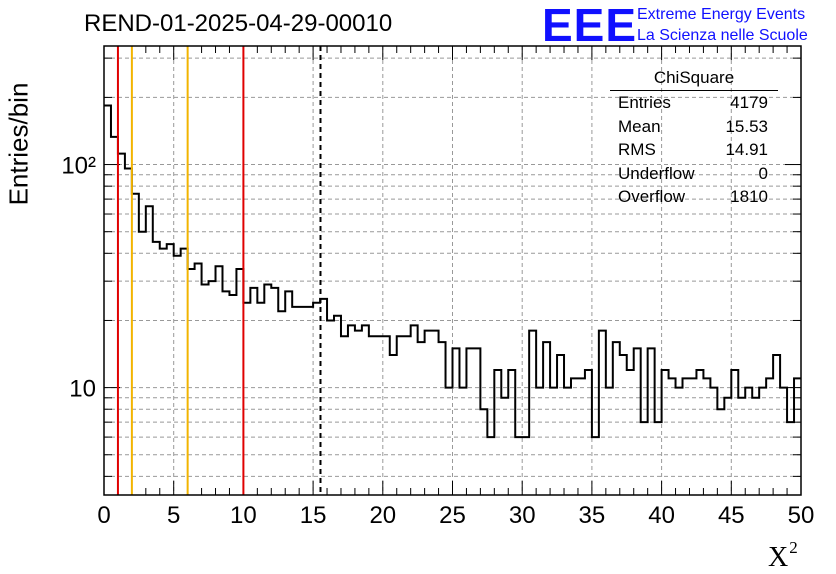  Describe the element at coordinates (243, 515) in the screenshot. I see `x-tick-label: 10` at that location.